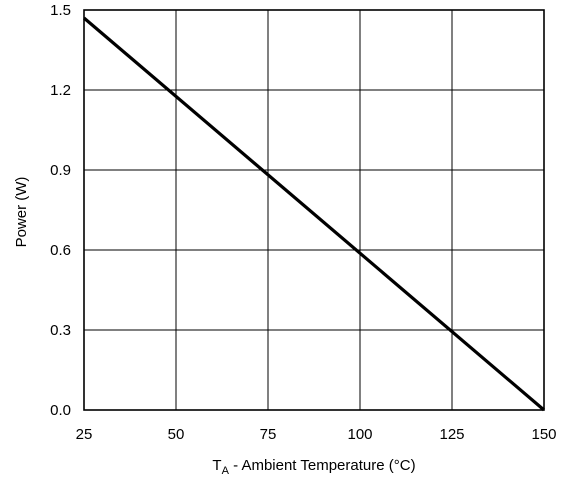 The width and height of the screenshot is (569, 478). I want to click on y-tick-label: 0.3, so click(60, 330).